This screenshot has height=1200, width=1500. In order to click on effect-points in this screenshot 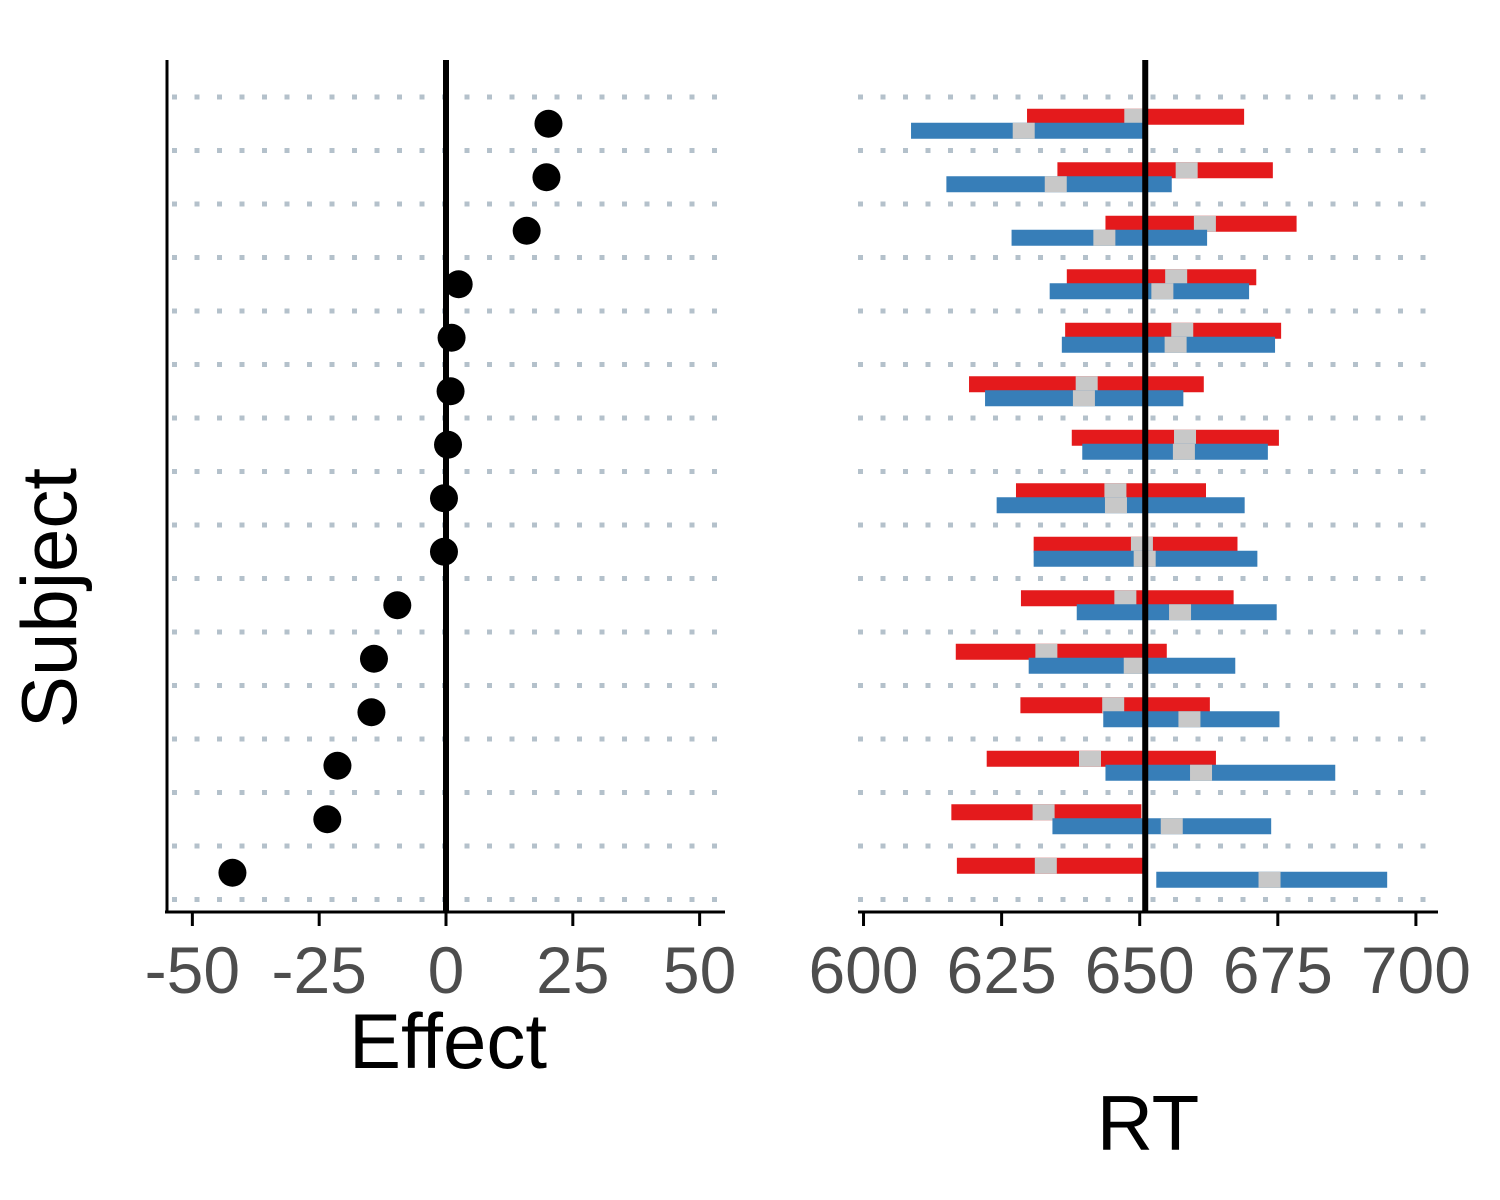, I will do `click(390, 498)`.